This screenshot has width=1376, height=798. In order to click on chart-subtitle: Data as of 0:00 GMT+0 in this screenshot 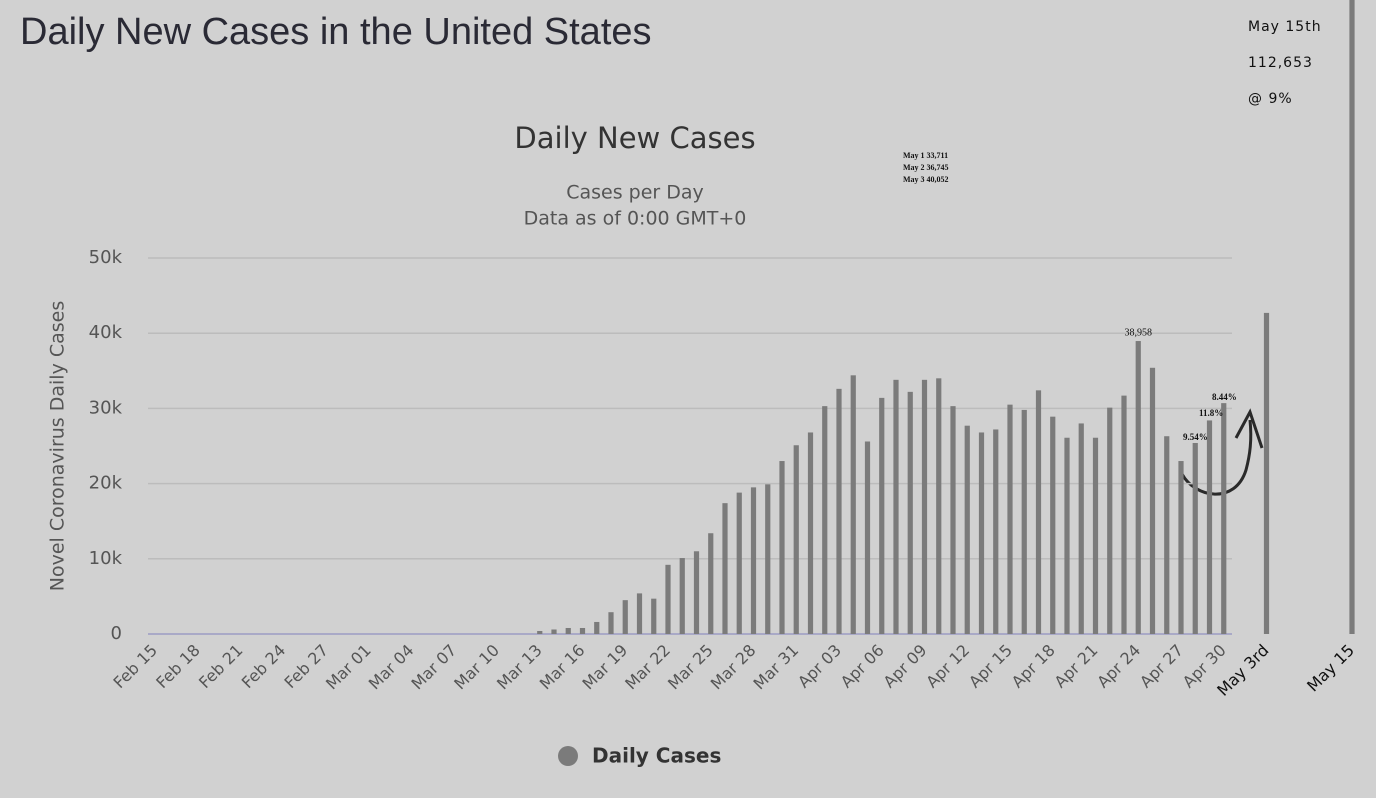, I will do `click(635, 219)`.